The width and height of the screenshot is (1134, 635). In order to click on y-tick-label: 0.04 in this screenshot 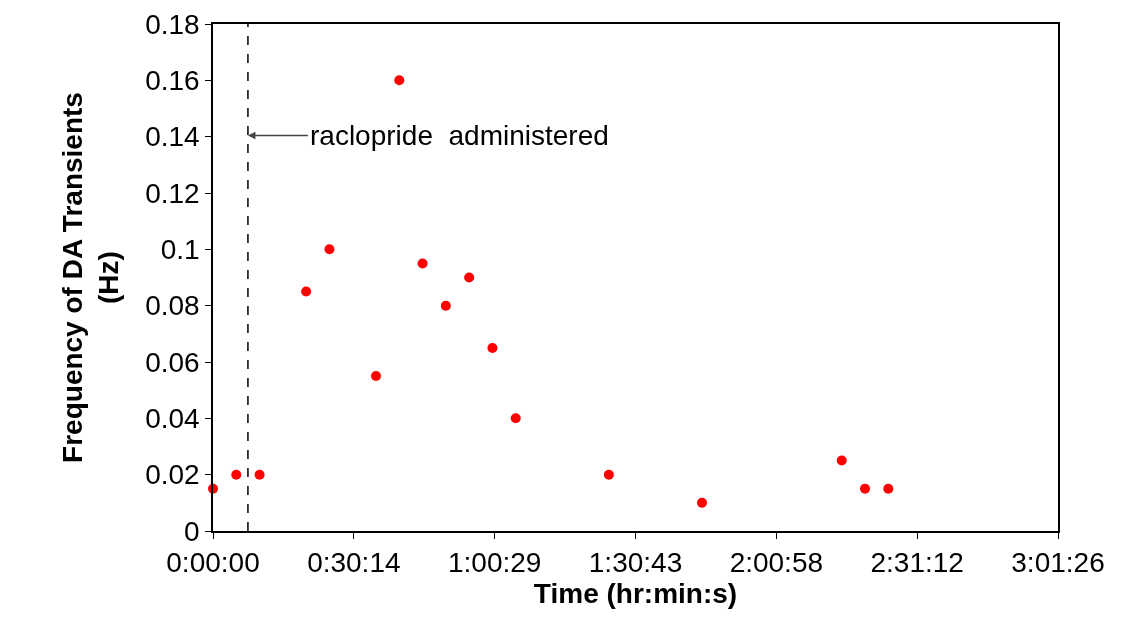, I will do `click(172, 419)`.